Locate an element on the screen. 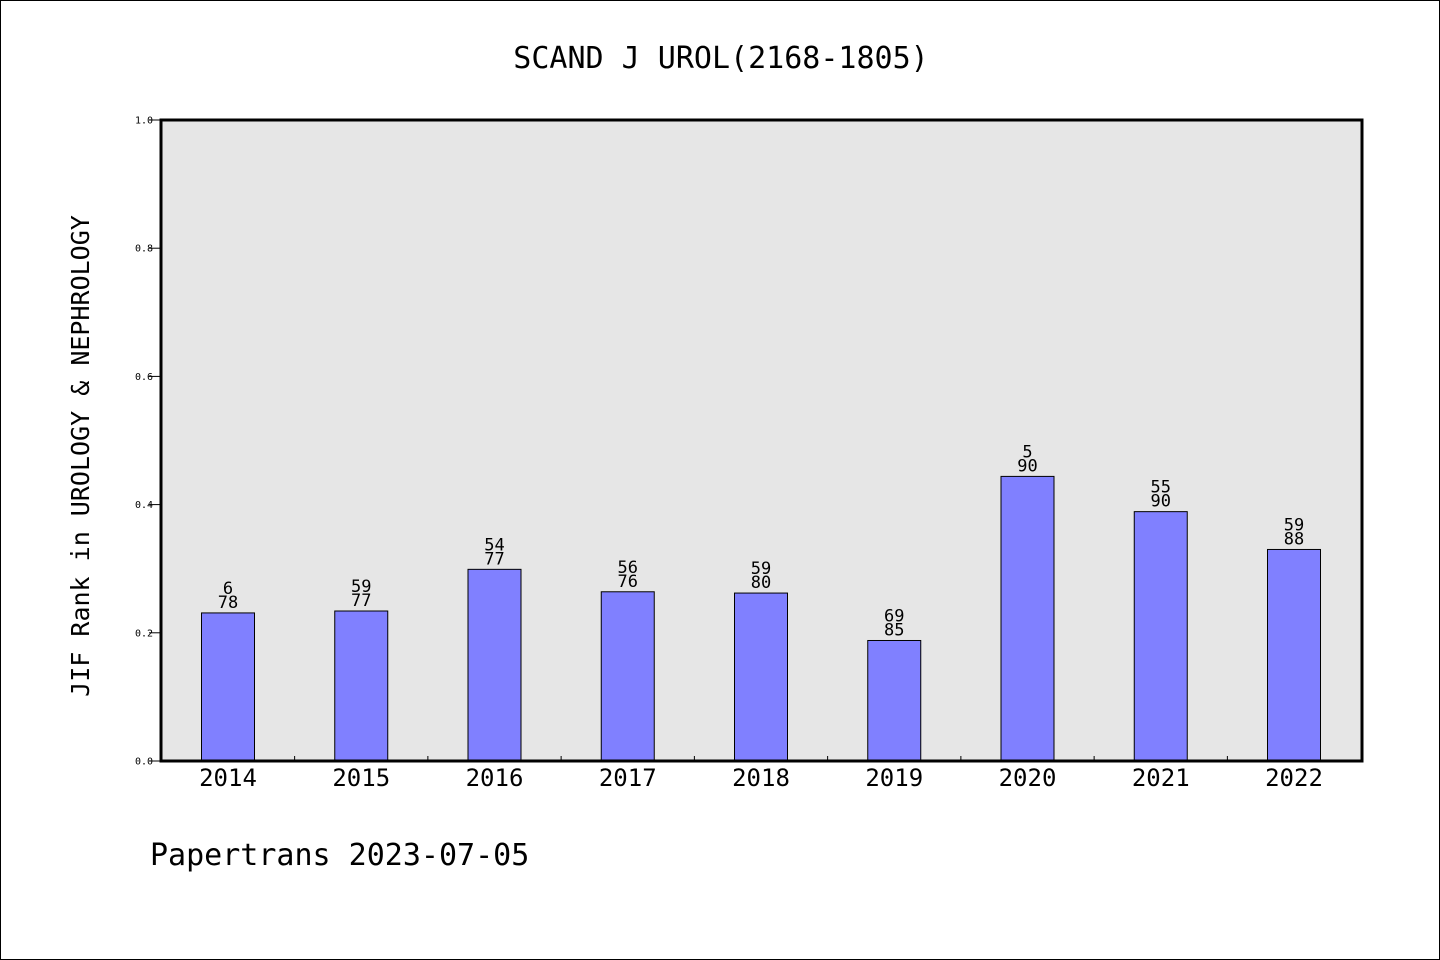 Image resolution: width=1440 pixels, height=960 pixels. y-axis-label: JIF Rank in UROLOGY & NEPHROLOGY is located at coordinates (80, 456).